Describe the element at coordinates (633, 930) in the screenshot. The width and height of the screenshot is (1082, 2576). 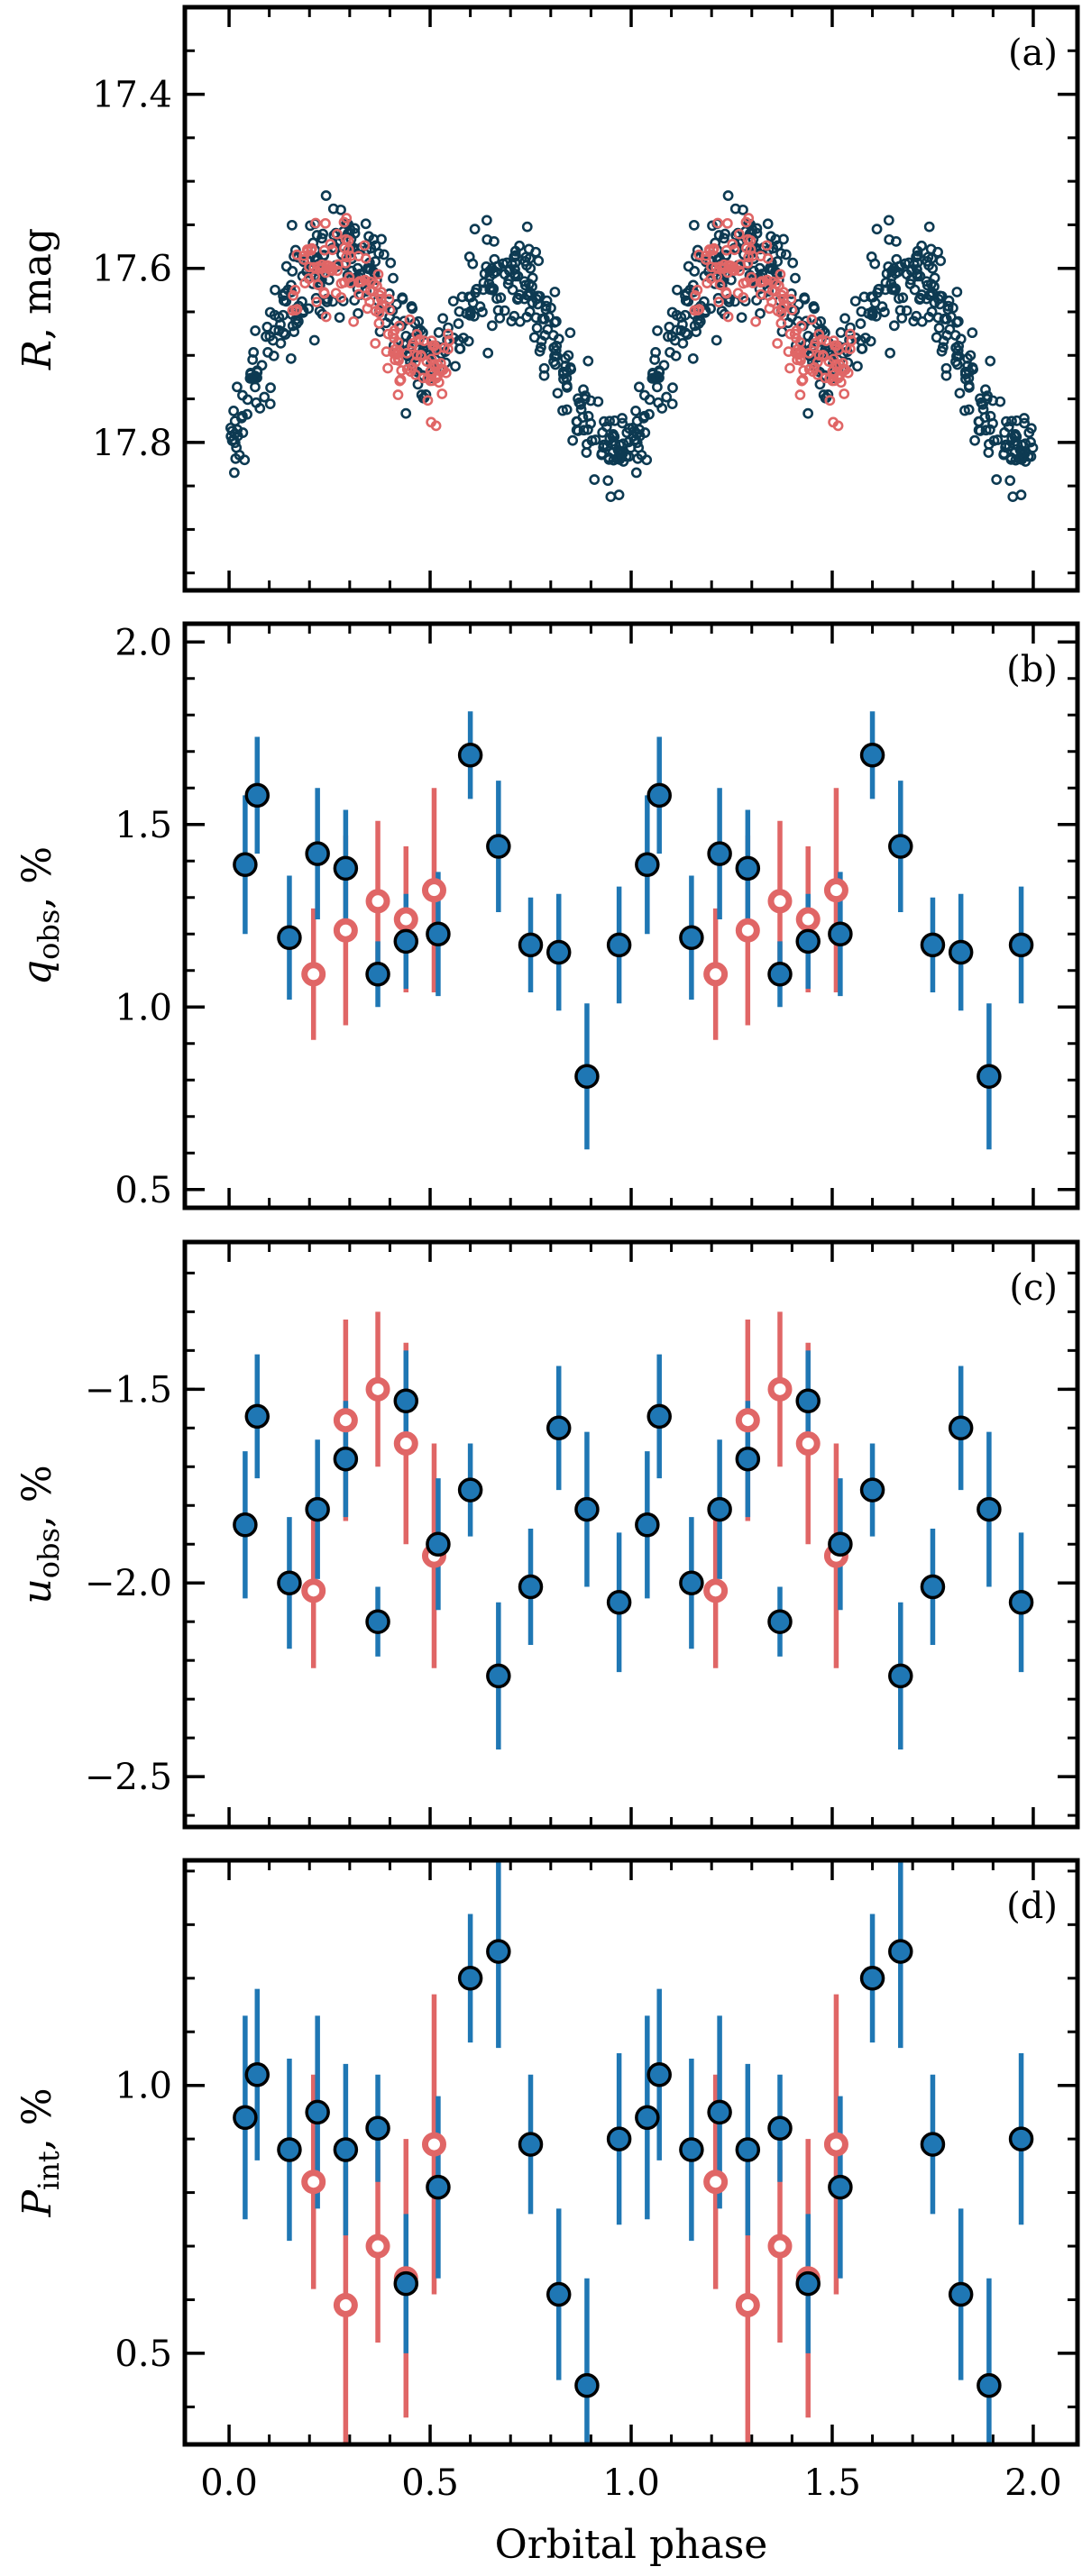
I see `plot-area` at that location.